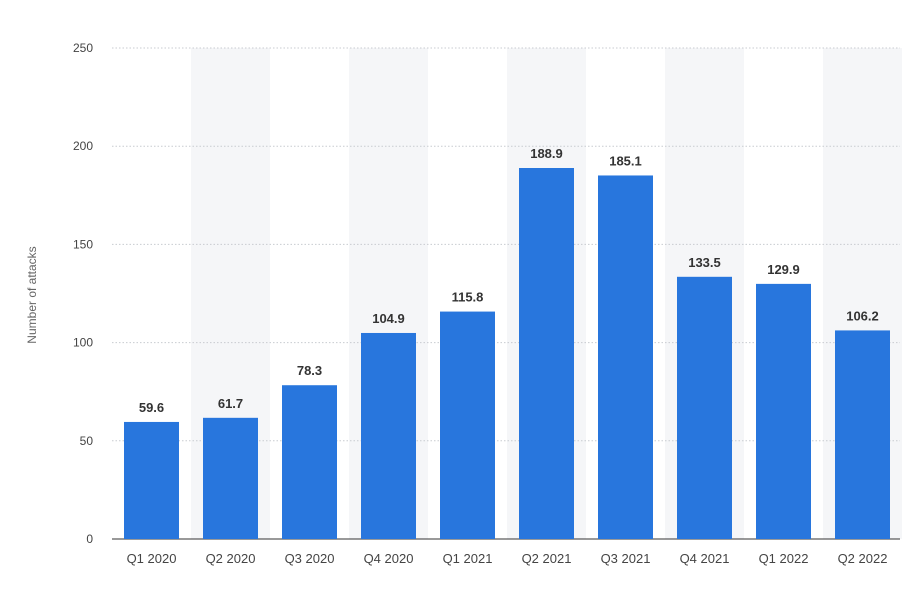 The height and width of the screenshot is (595, 916). Describe the element at coordinates (547, 558) in the screenshot. I see `x-tick-label: Q2 2021` at that location.